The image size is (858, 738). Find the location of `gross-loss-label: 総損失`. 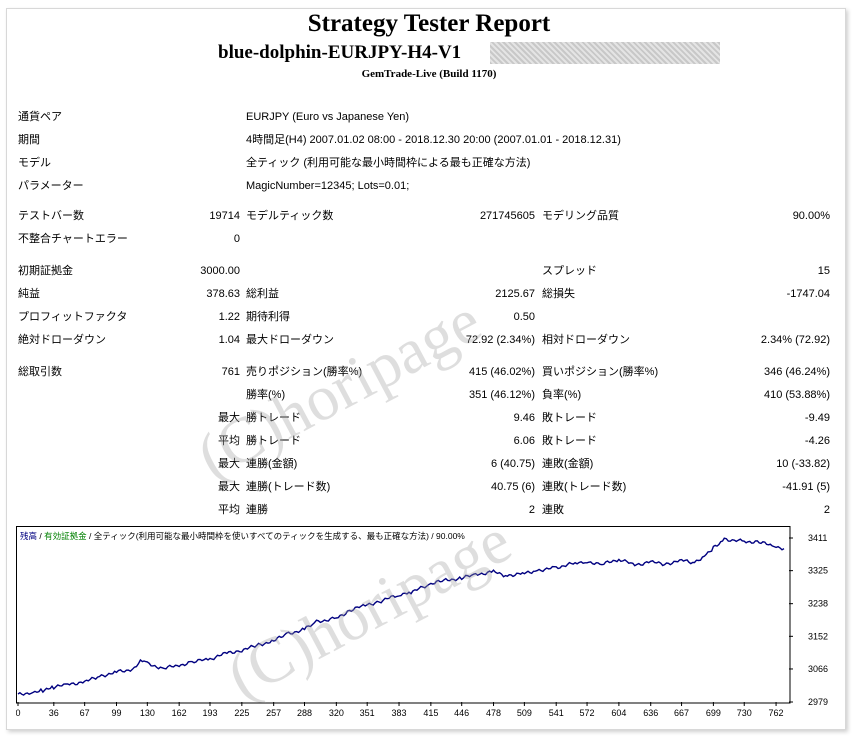

gross-loss-label: 総損失 is located at coordinates (558, 294).